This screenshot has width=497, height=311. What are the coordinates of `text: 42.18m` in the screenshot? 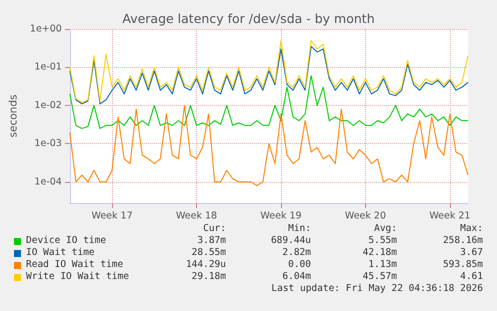 It's located at (379, 252).